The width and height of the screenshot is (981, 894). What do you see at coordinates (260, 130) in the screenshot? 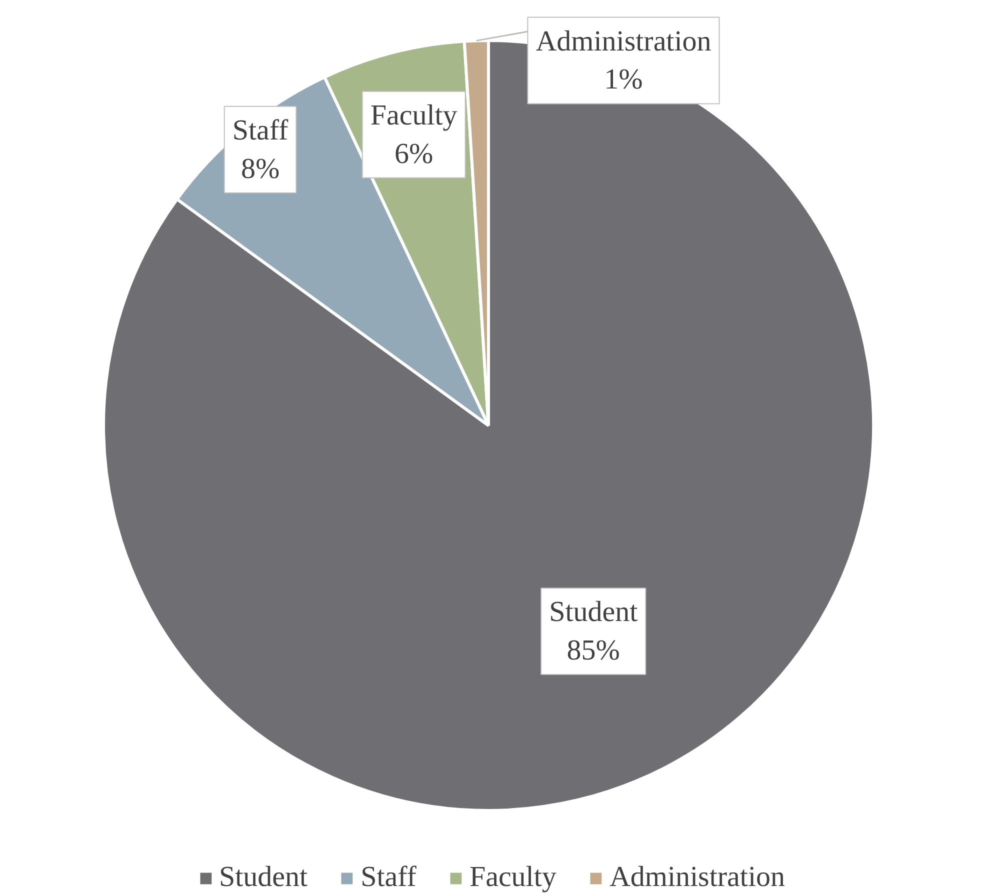
I see `slice-label: Staff` at bounding box center [260, 130].